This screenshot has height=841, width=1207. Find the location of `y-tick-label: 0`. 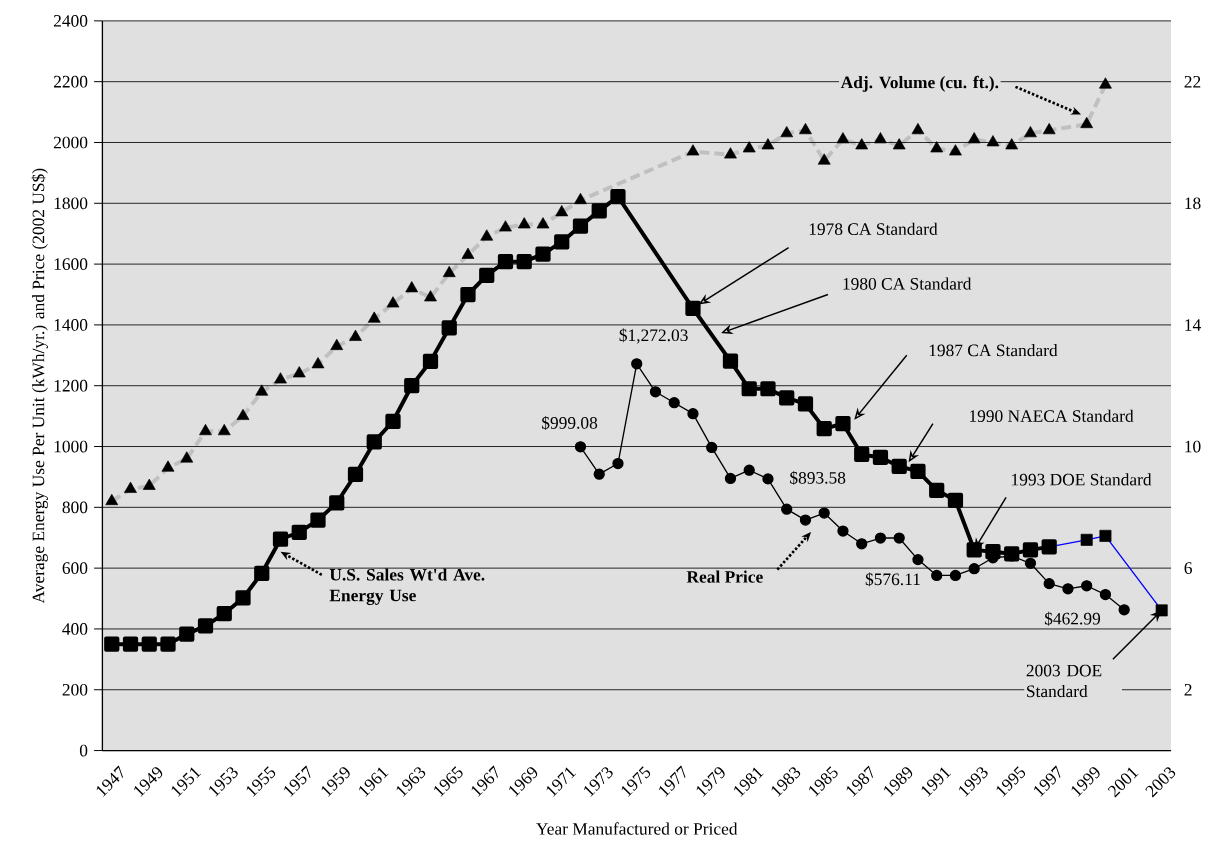

y-tick-label: 0 is located at coordinates (83, 750).